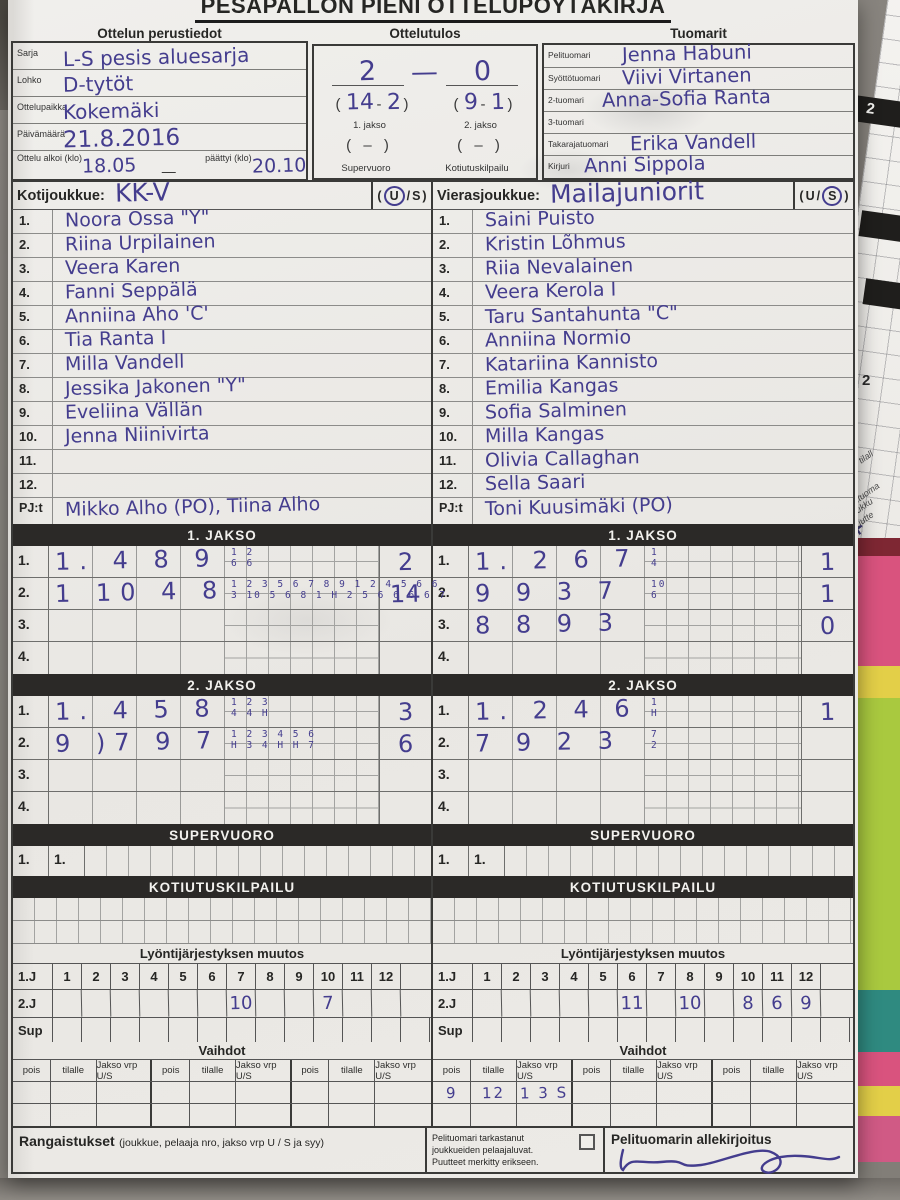  Describe the element at coordinates (367, 71) in the screenshot. I see `final-home-score: 2` at that location.